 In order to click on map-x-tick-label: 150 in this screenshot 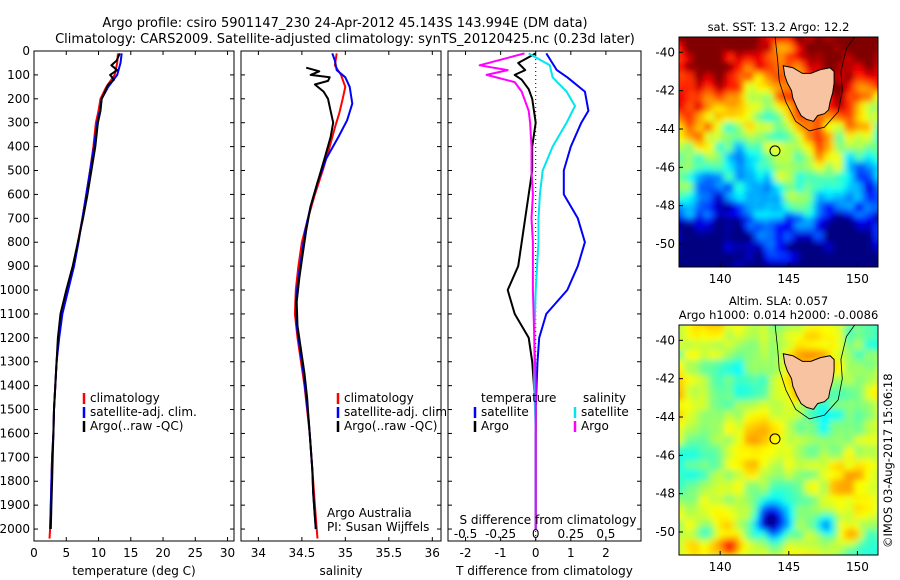, I will do `click(857, 567)`.